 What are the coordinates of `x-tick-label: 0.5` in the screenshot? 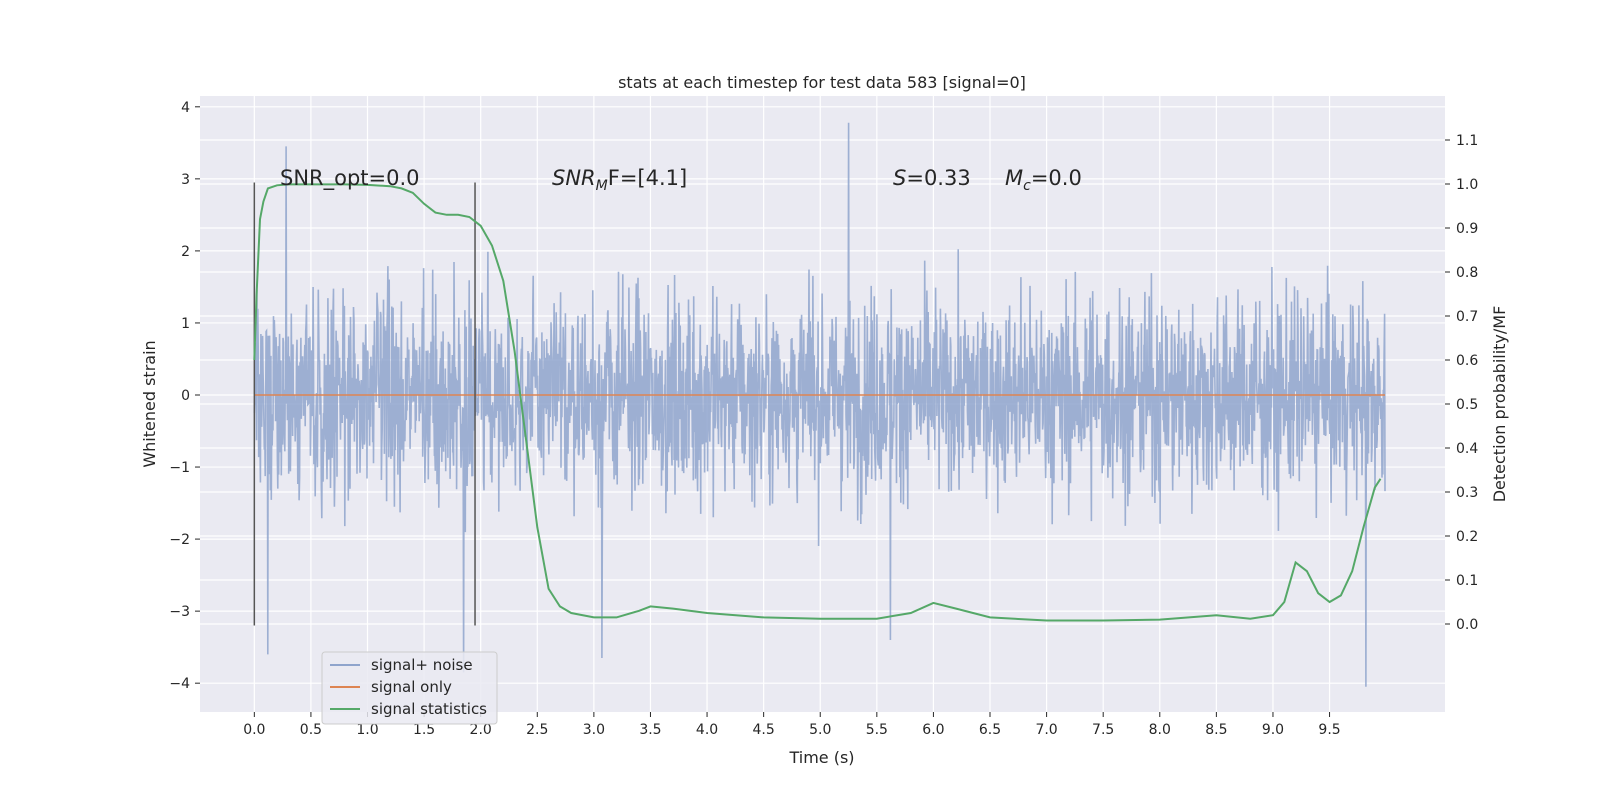 It's located at (311, 730).